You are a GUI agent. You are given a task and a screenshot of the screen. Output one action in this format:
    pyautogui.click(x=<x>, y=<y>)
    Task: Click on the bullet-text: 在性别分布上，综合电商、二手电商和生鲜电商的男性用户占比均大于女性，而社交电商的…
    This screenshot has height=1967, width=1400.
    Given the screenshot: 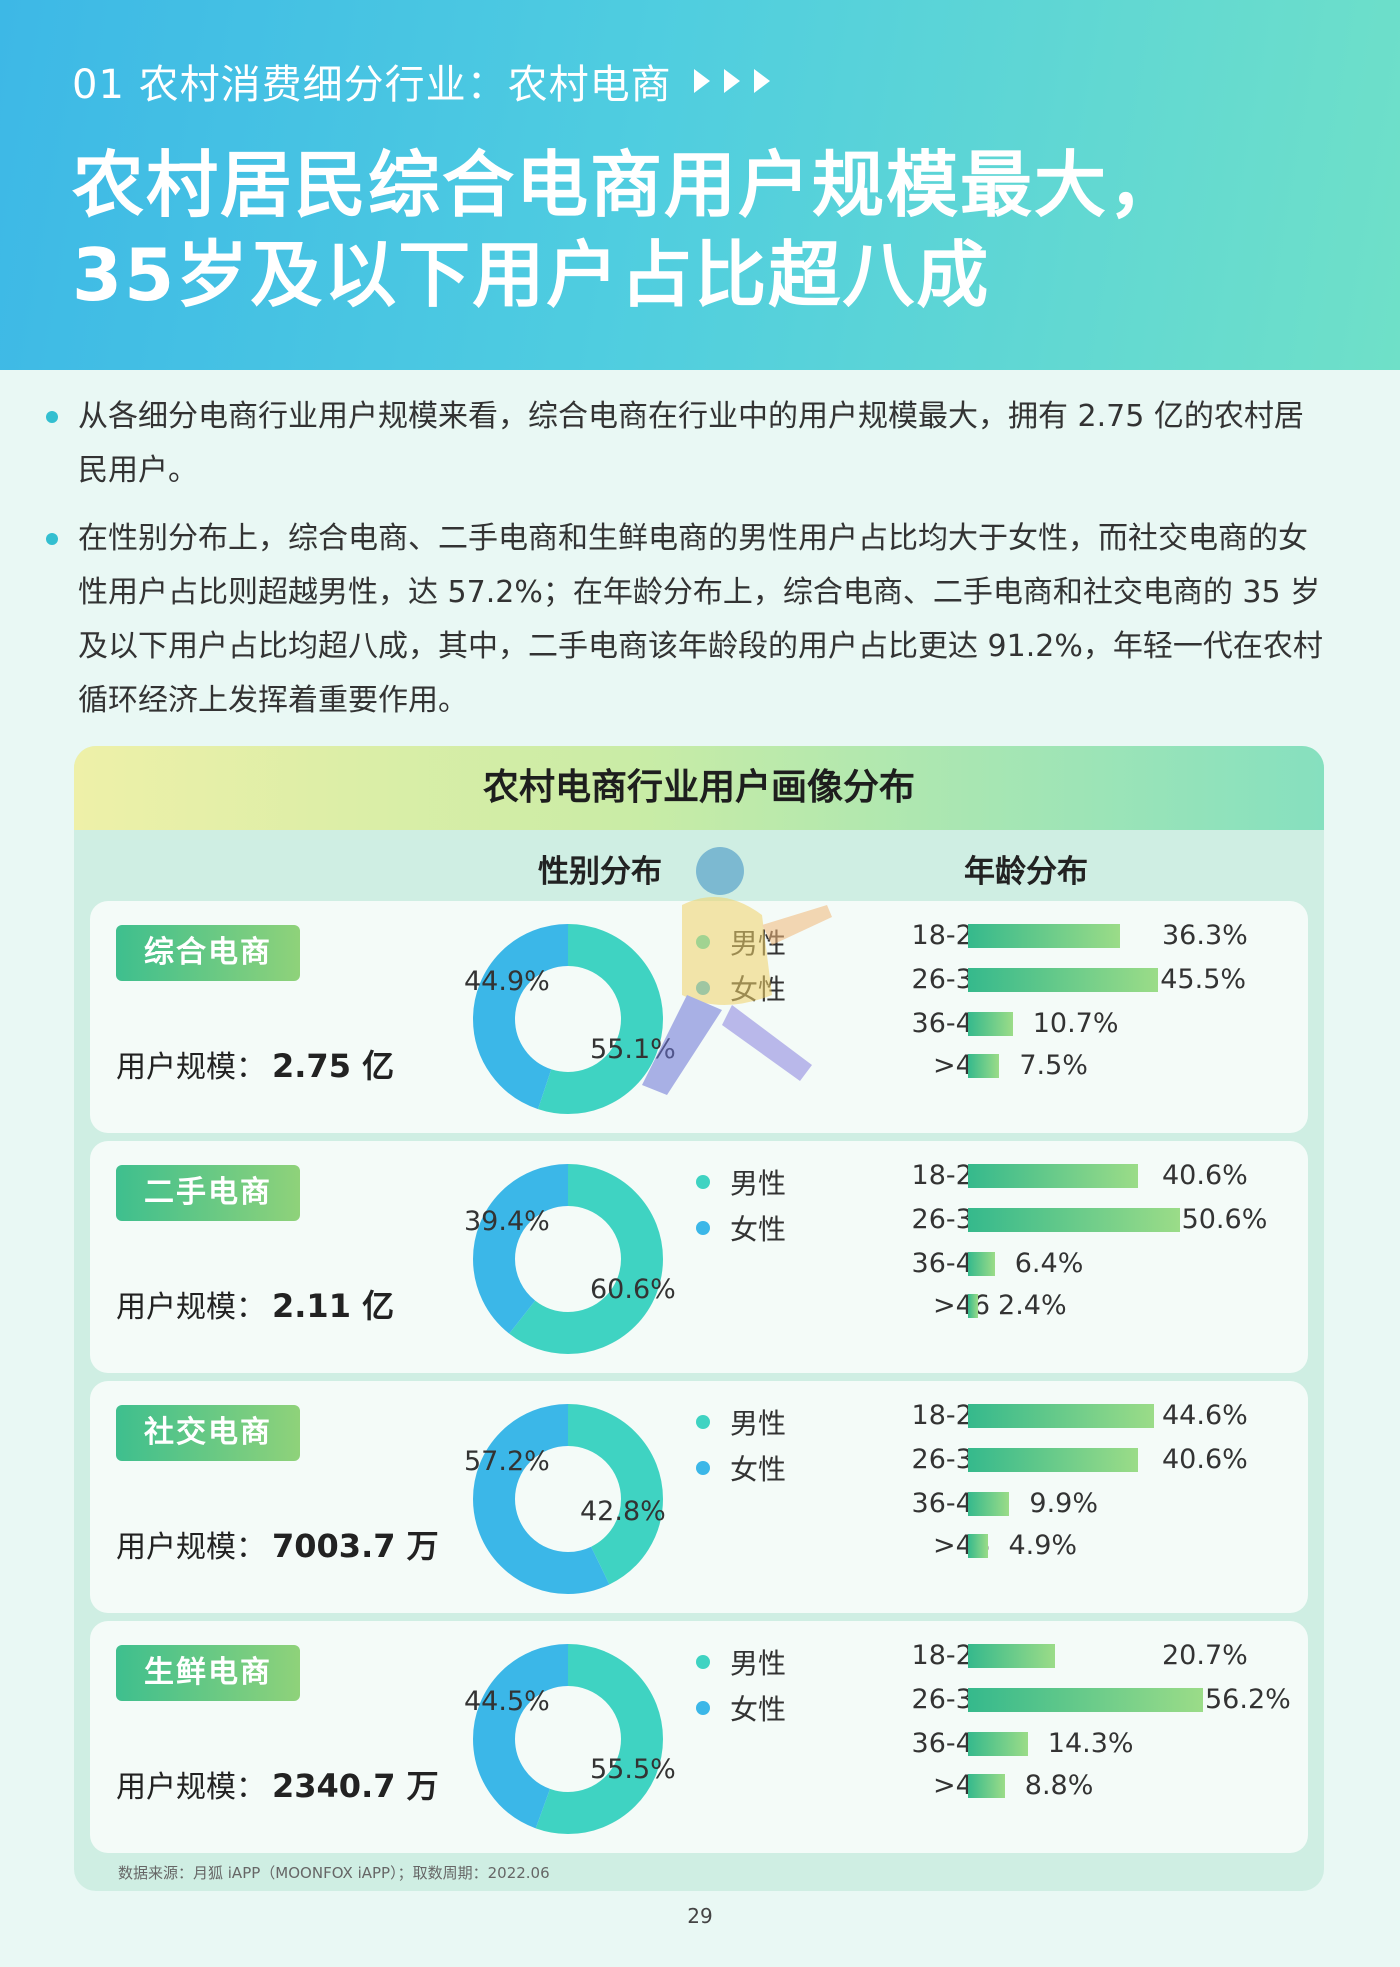 What is the action you would take?
    pyautogui.click(x=700, y=619)
    